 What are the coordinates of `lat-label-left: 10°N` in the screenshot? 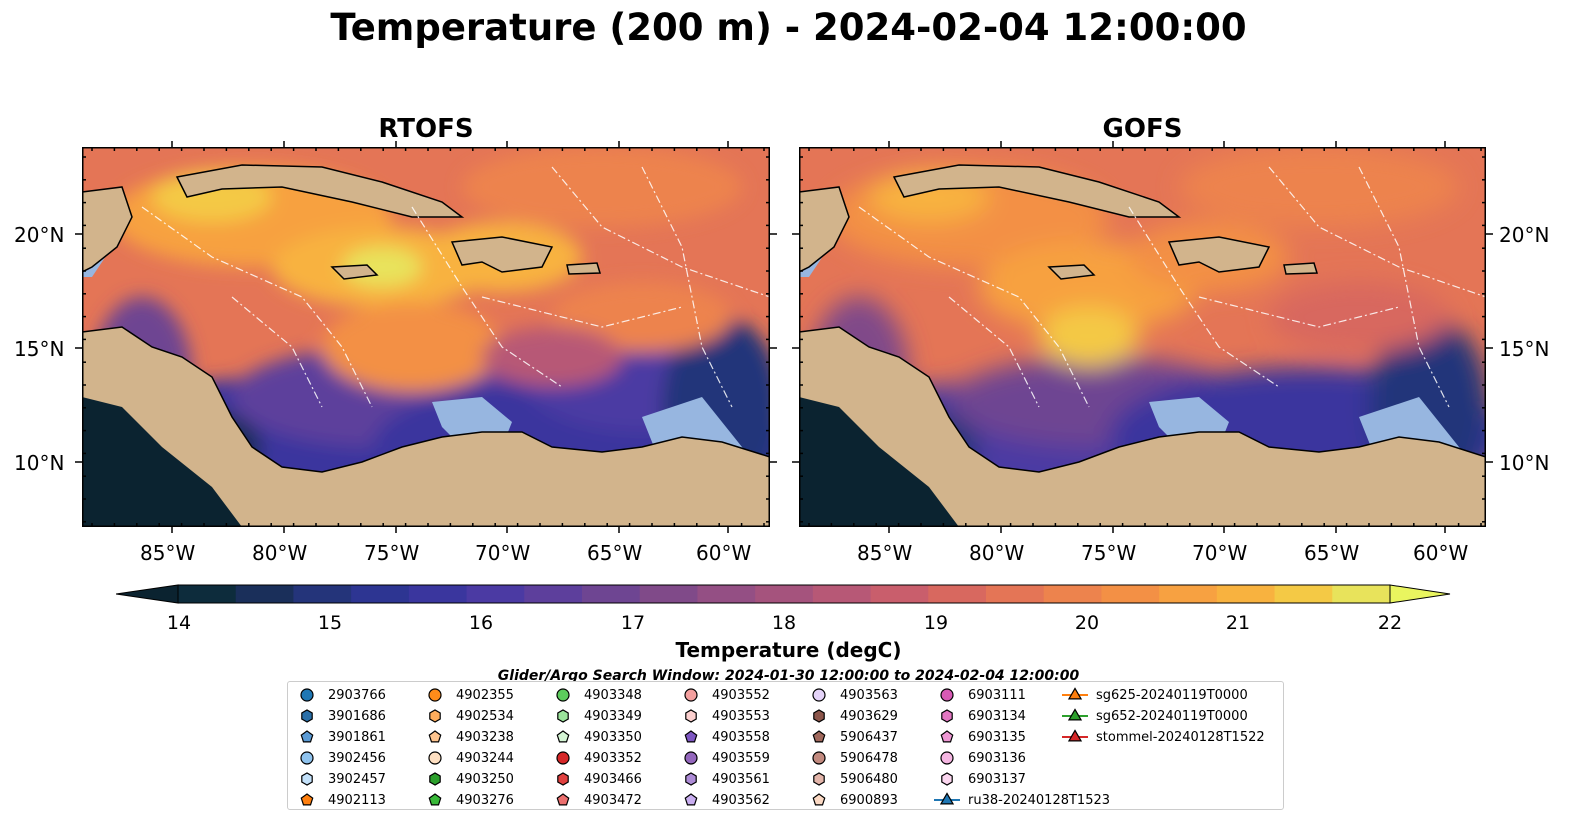 It's located at (39, 463).